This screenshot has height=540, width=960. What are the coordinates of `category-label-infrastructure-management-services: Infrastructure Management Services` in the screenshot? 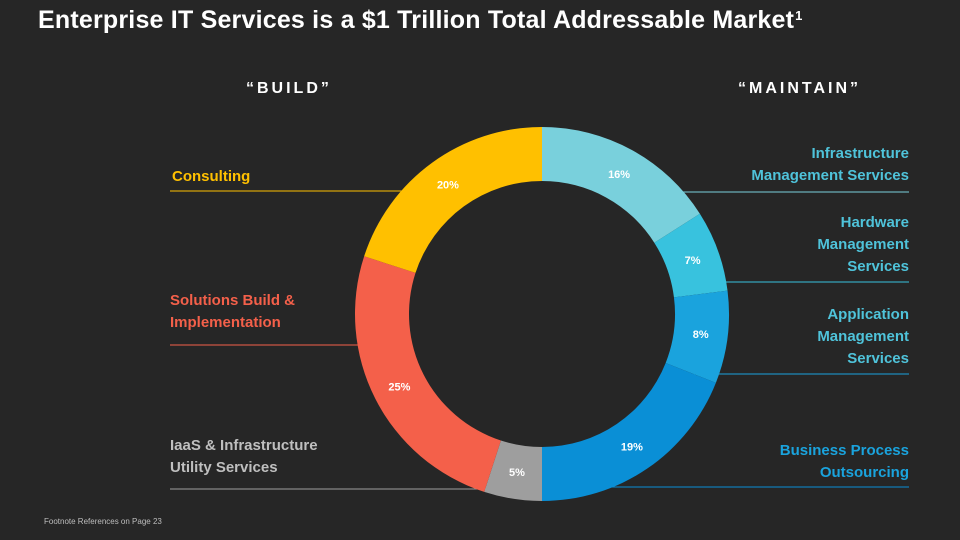 It's located at (830, 165).